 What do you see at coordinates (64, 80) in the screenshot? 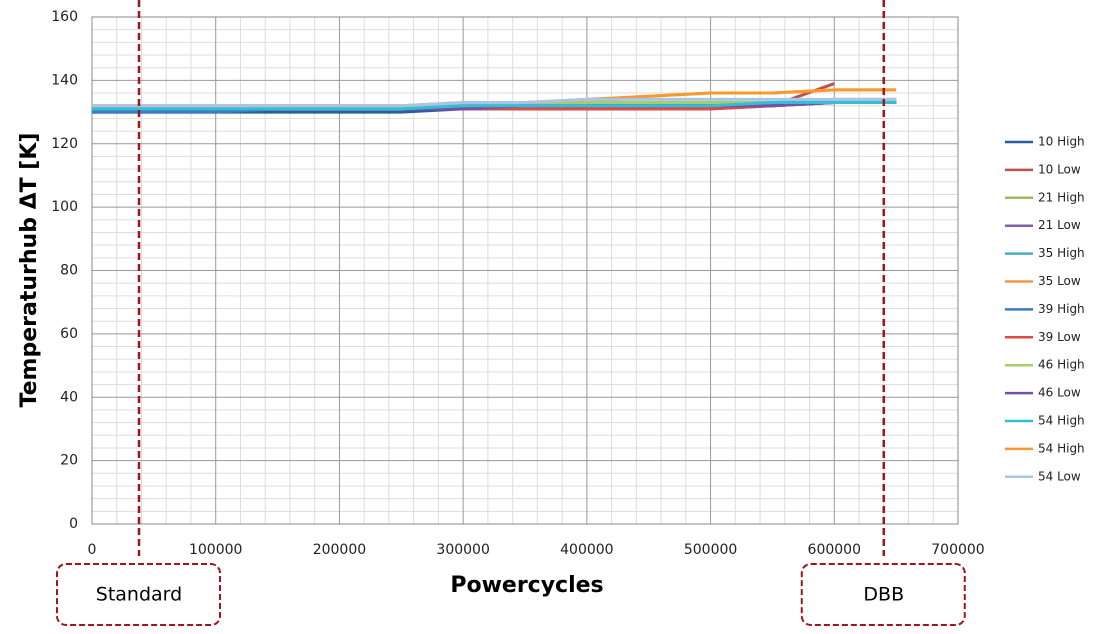
I see `y-tick-label: 140` at bounding box center [64, 80].